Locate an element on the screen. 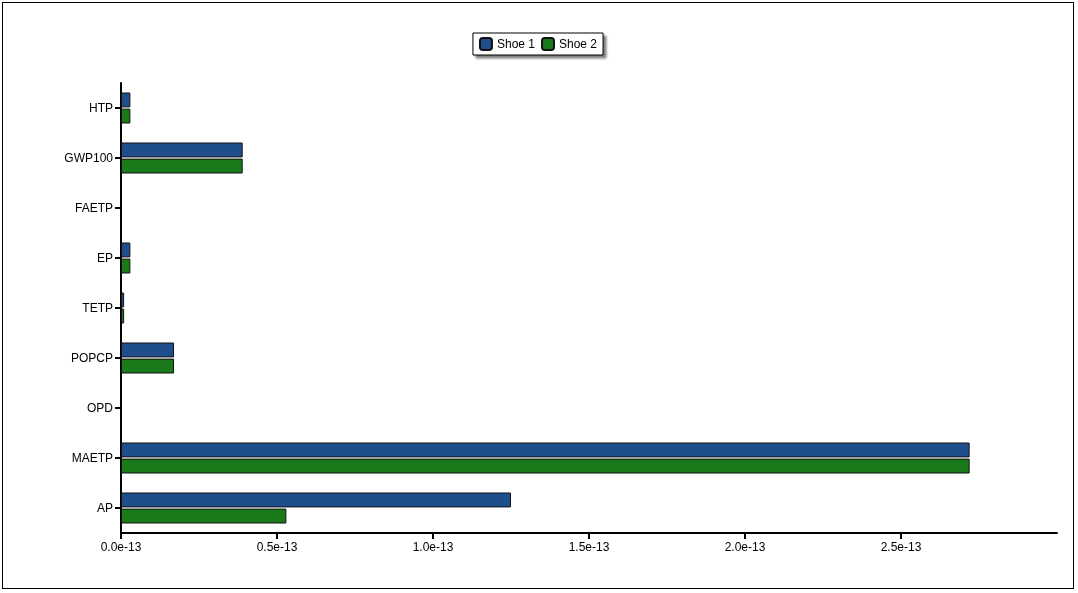 This screenshot has width=1078, height=593. x-tick-label: 2.5e-13 is located at coordinates (901, 547).